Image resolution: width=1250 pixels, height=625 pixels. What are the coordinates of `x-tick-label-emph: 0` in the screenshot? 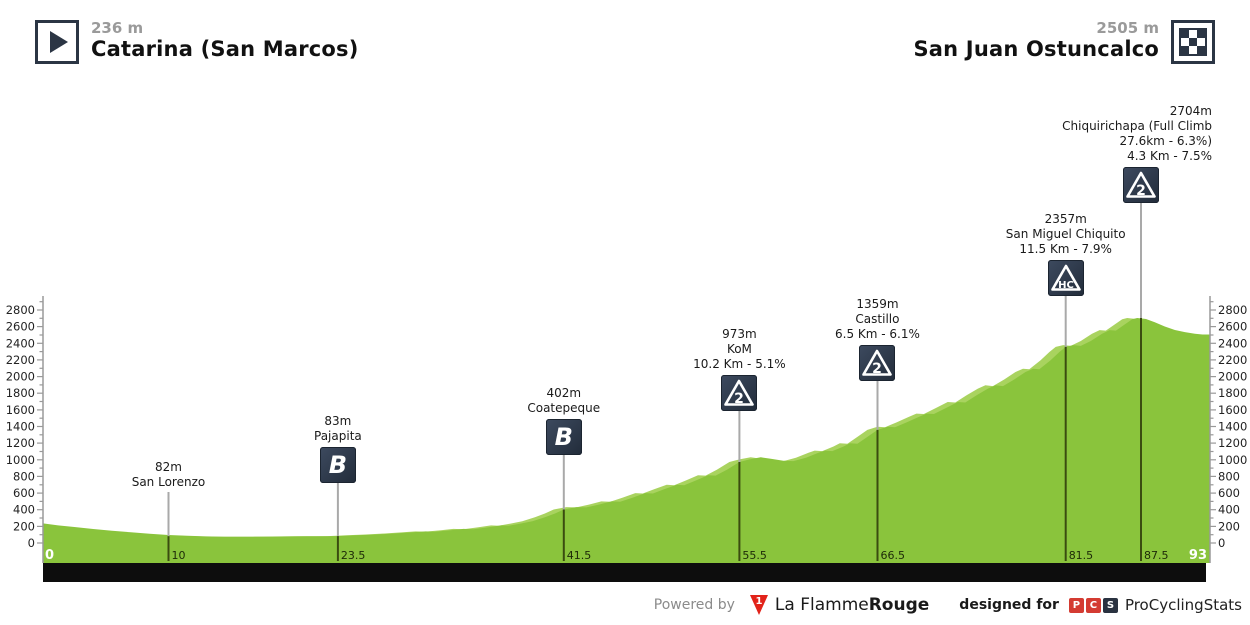 It's located at (49, 555).